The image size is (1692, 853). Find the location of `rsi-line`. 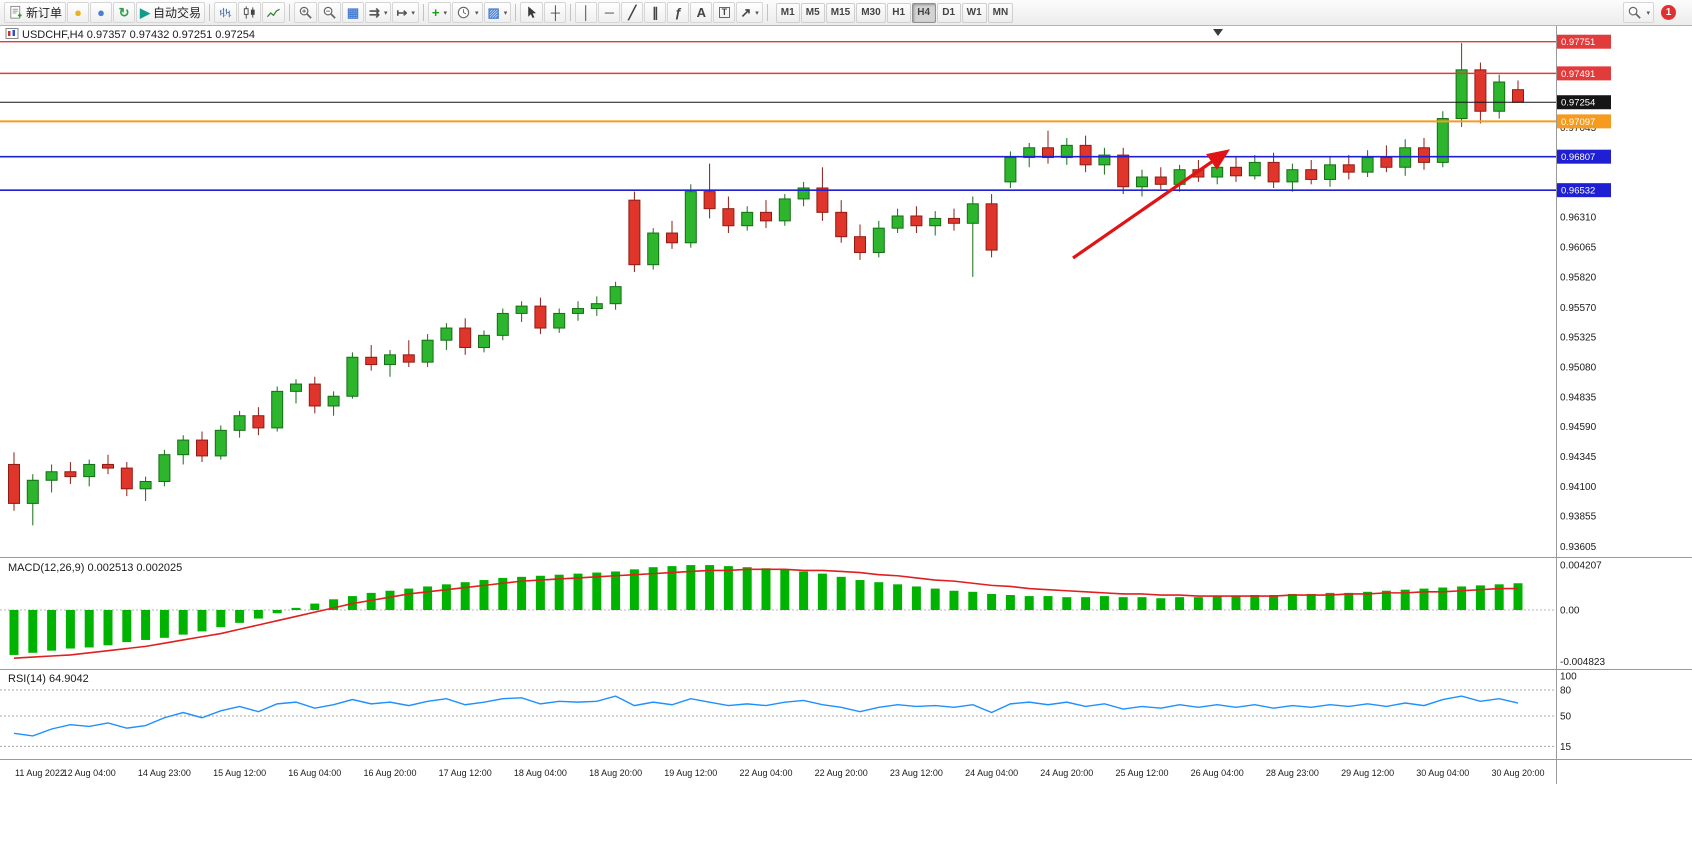

rsi-line is located at coordinates (766, 716).